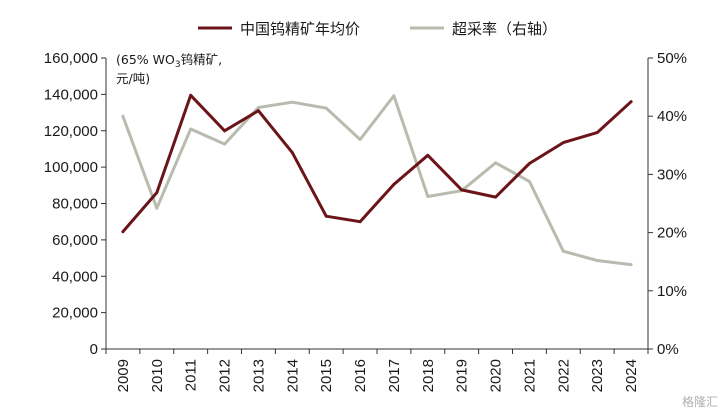 This screenshot has height=416, width=726. Describe the element at coordinates (157, 375) in the screenshot. I see `x-tick-label: 2010` at that location.